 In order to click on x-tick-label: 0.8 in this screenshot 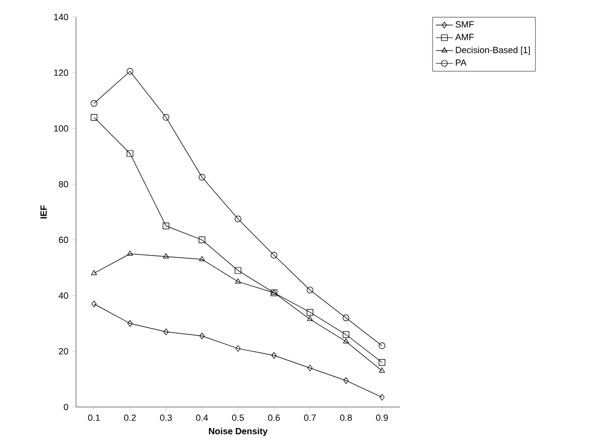, I will do `click(346, 417)`.